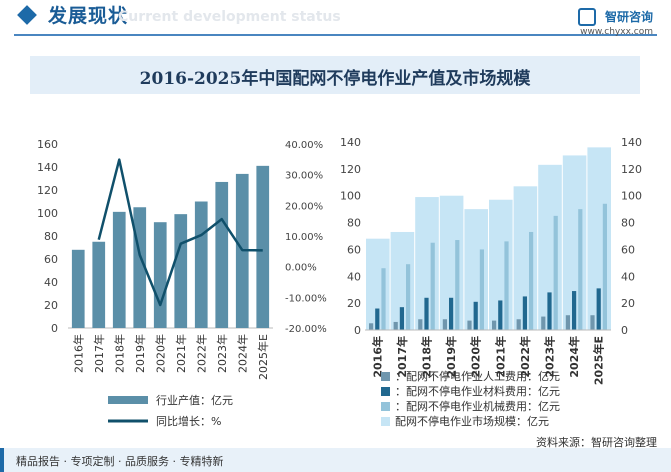 The width and height of the screenshot is (671, 472). What do you see at coordinates (194, 400) in the screenshot?
I see `legend-label-output-value: 行业产值：亿元` at bounding box center [194, 400].